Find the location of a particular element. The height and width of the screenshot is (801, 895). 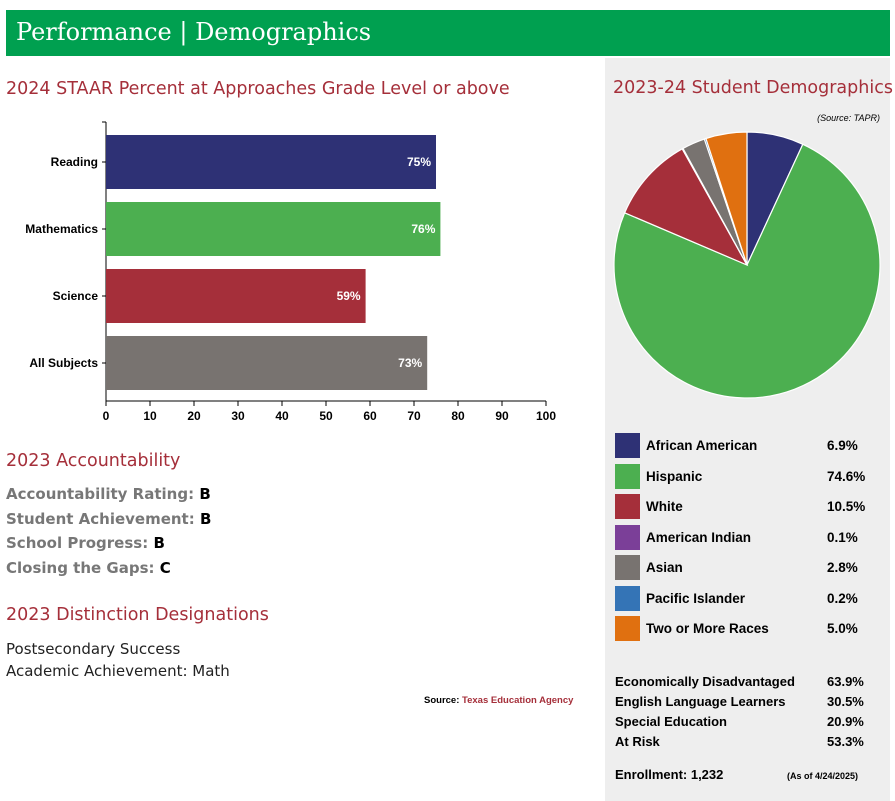

x-tick-label: 40 is located at coordinates (282, 416).